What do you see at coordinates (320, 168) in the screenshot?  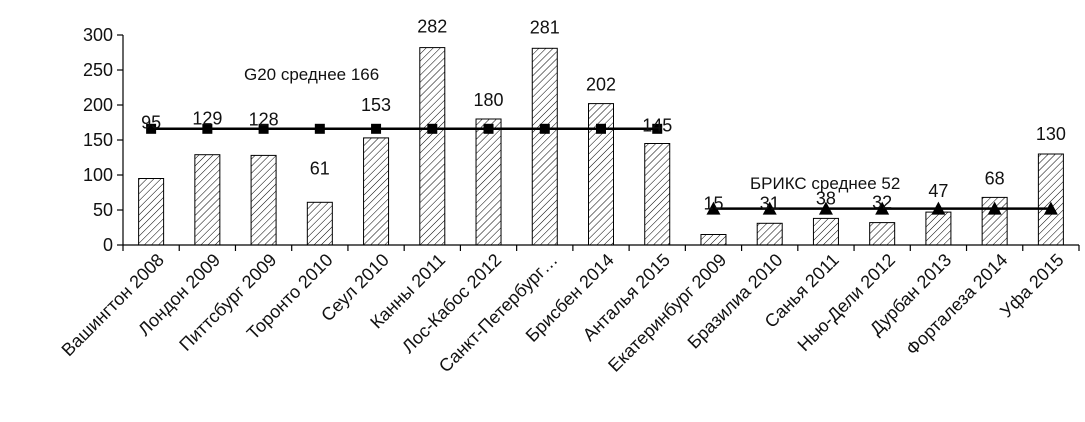 I see `data-label: 61` at bounding box center [320, 168].